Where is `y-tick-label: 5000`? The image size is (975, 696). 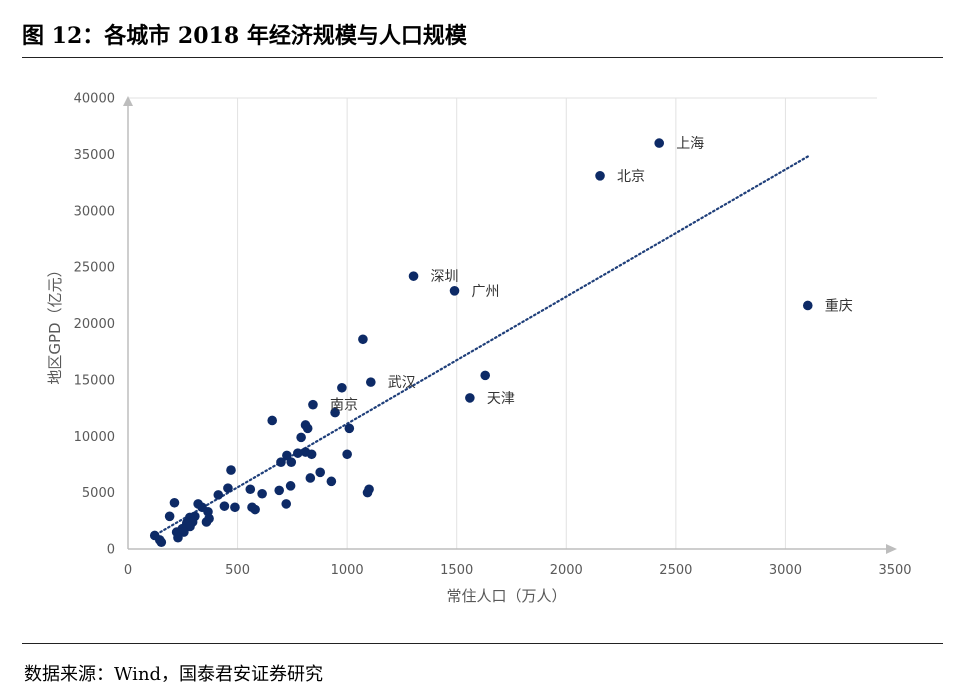
y-tick-label: 5000 is located at coordinates (98, 493).